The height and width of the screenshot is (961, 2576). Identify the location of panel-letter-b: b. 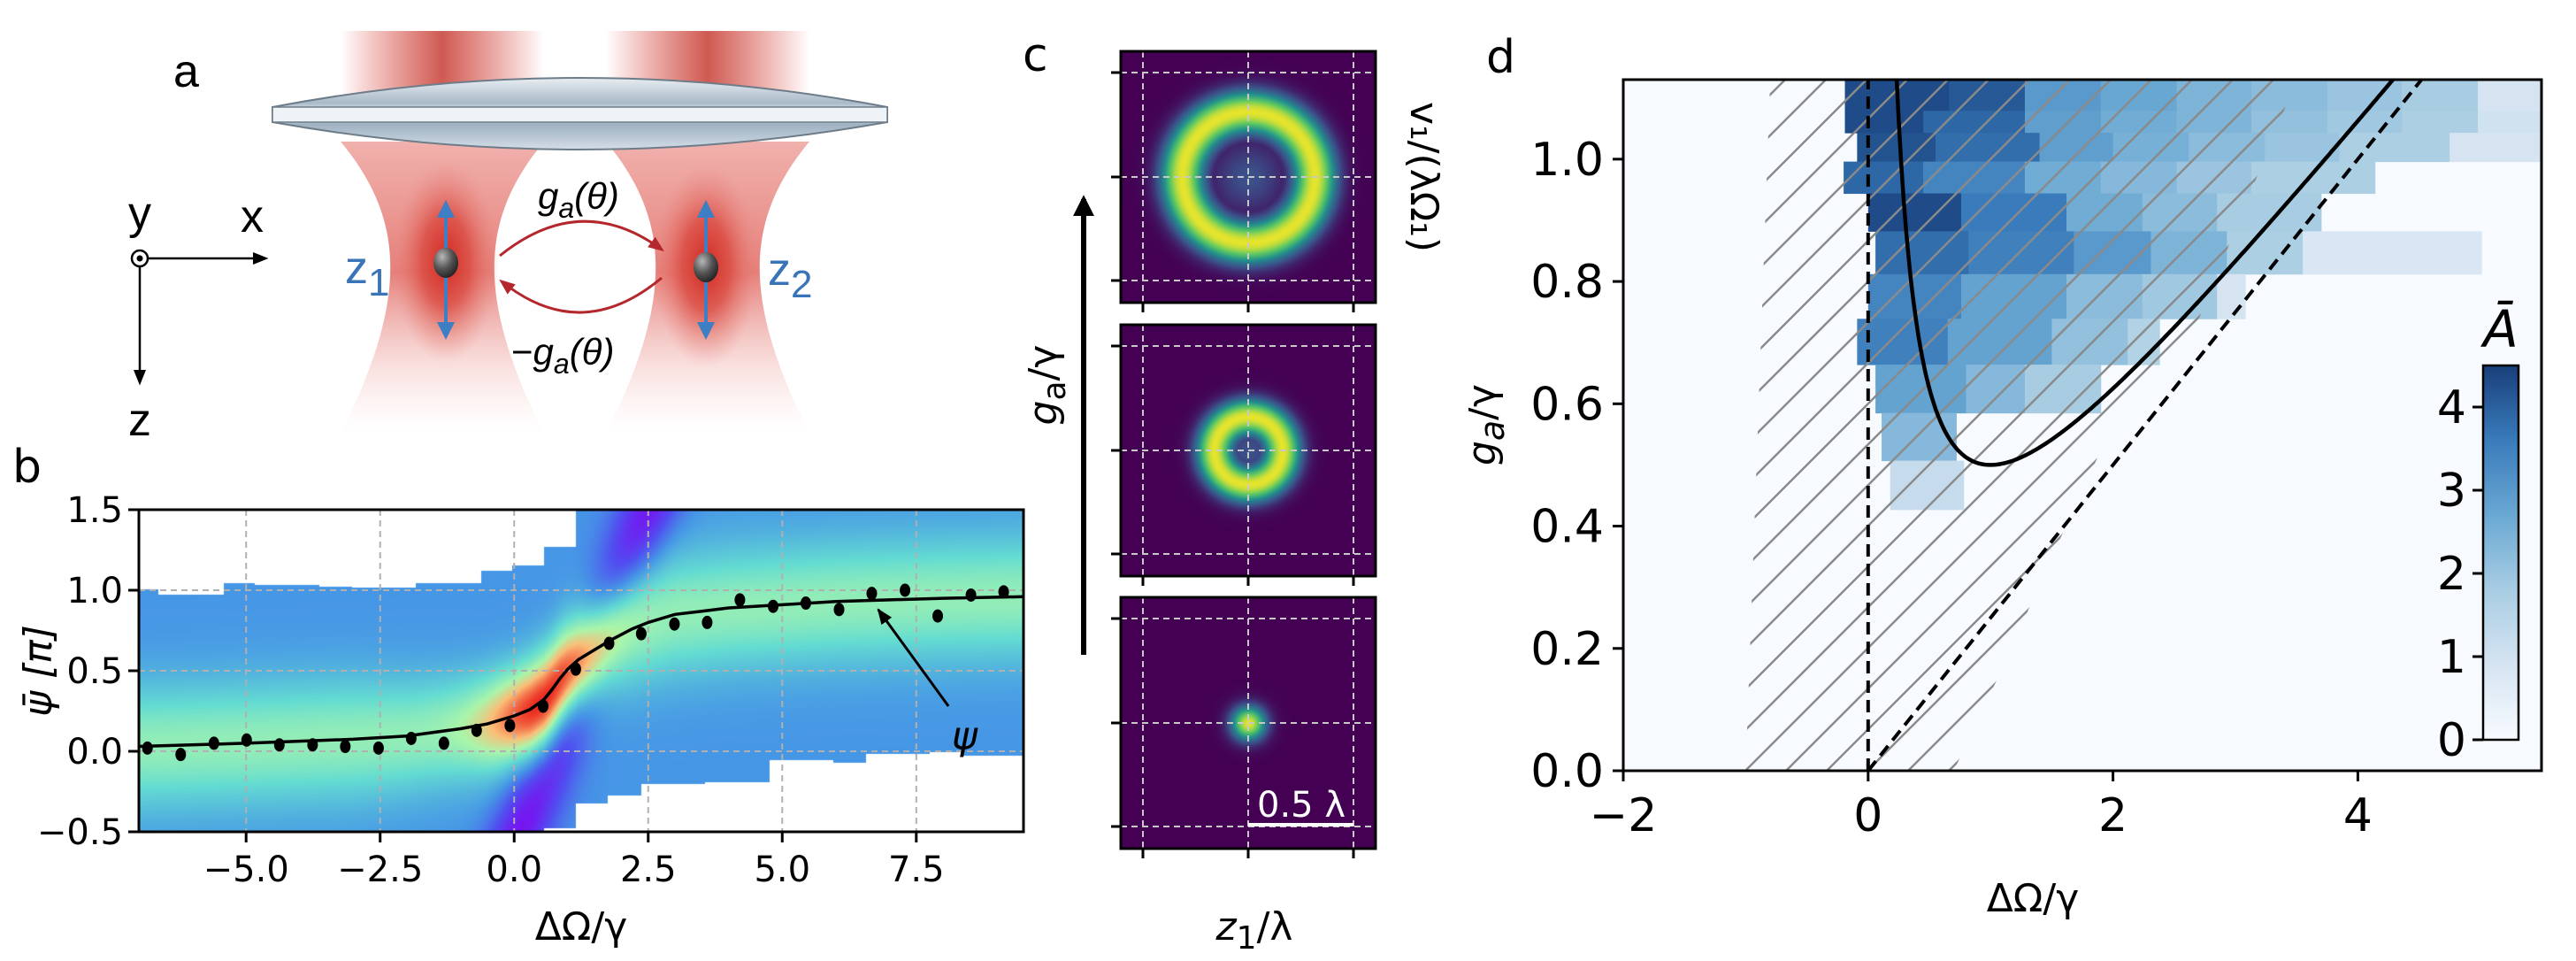
(27, 468).